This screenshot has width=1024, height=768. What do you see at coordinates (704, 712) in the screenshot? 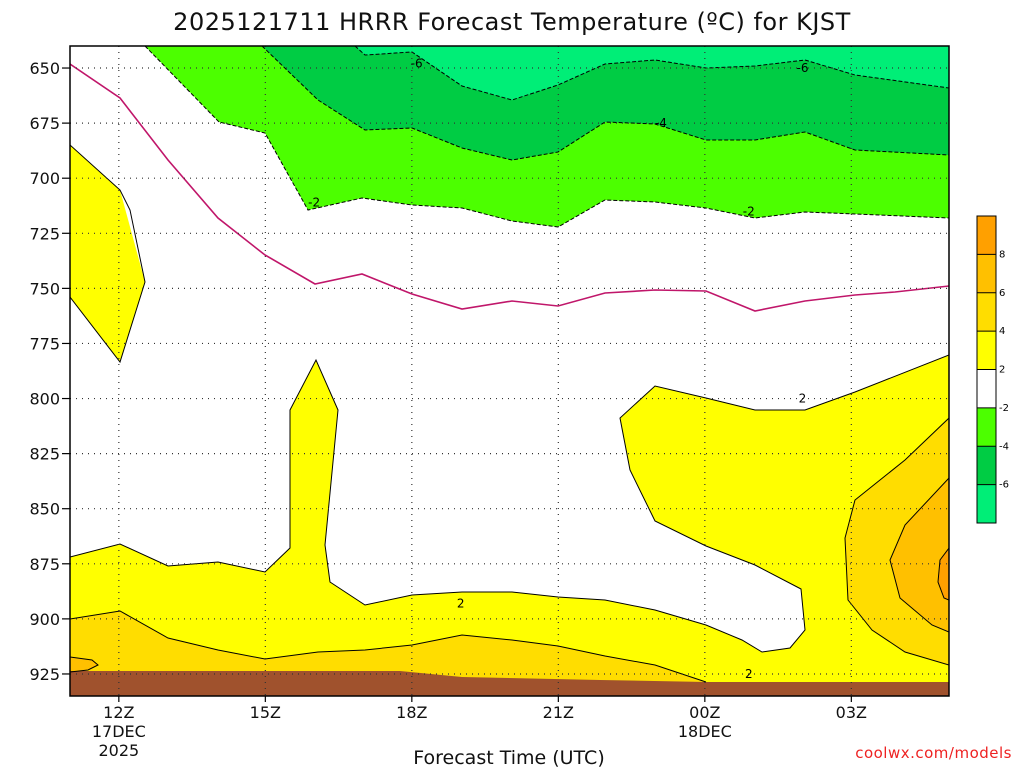
I see `x-tick-label: 00Z` at bounding box center [704, 712].